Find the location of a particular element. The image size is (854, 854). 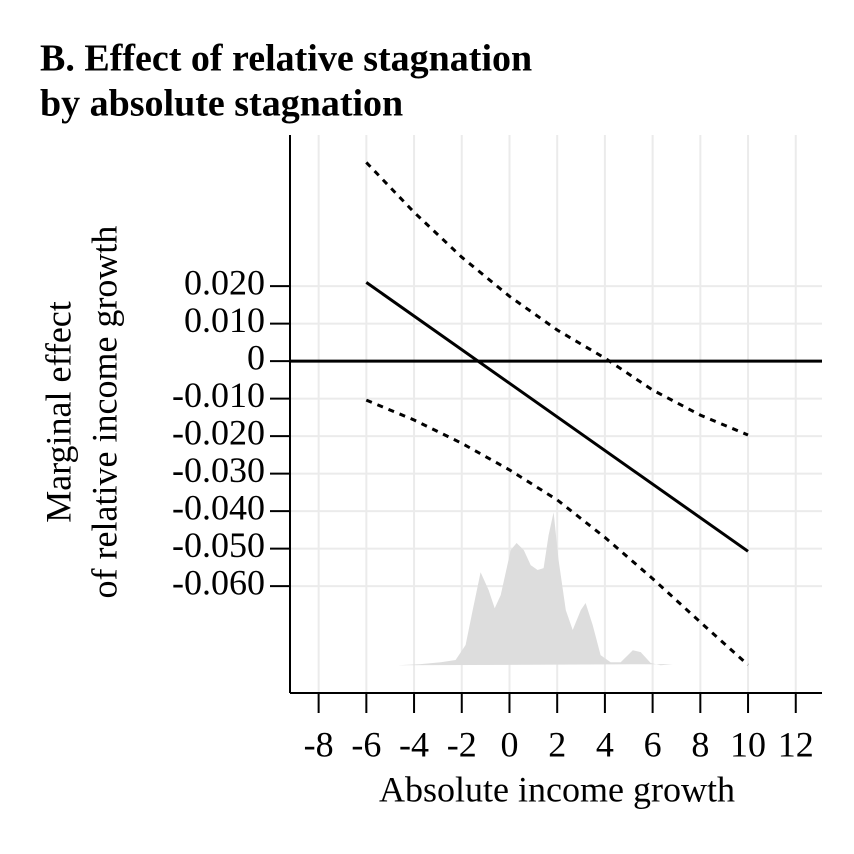

chart-title: B. Effect of relative stagnation is located at coordinates (286, 59).